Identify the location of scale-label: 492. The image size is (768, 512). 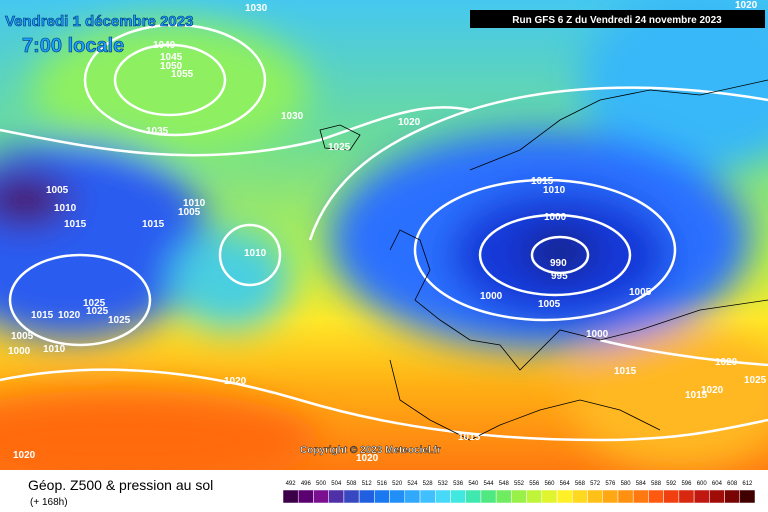
(291, 484).